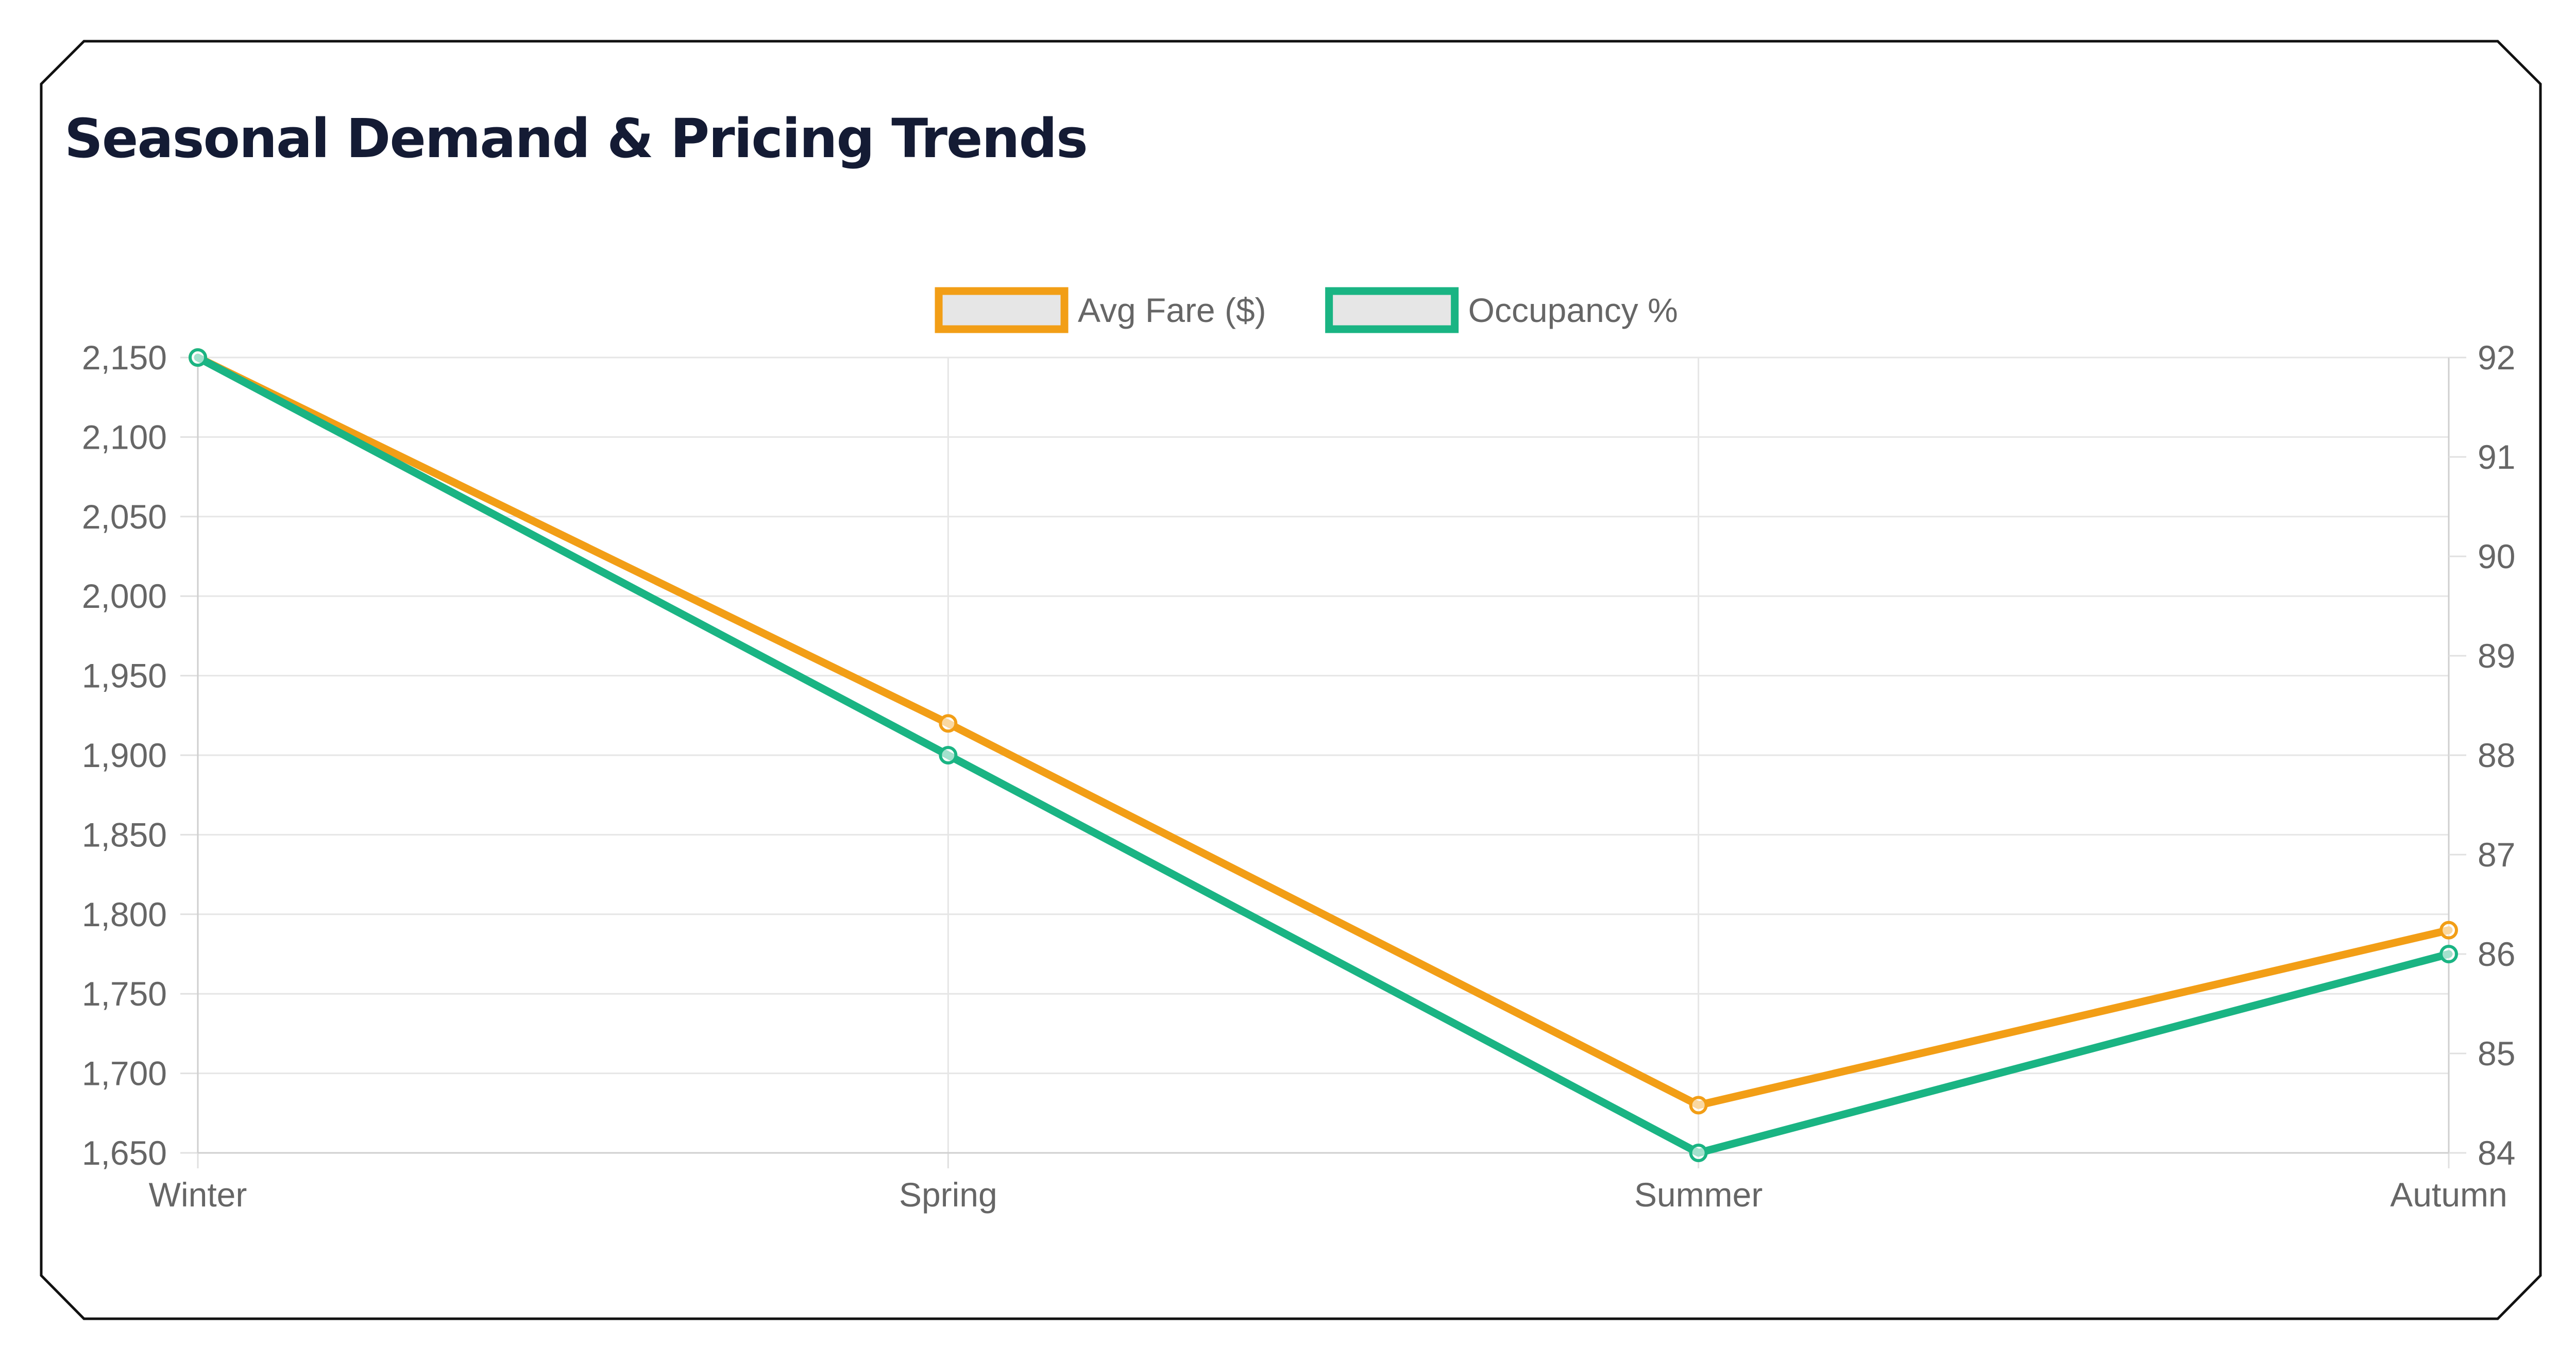 This screenshot has width=2576, height=1361. Describe the element at coordinates (1306, 310) in the screenshot. I see `legend: Avg Fare ($) Occupancy %` at that location.